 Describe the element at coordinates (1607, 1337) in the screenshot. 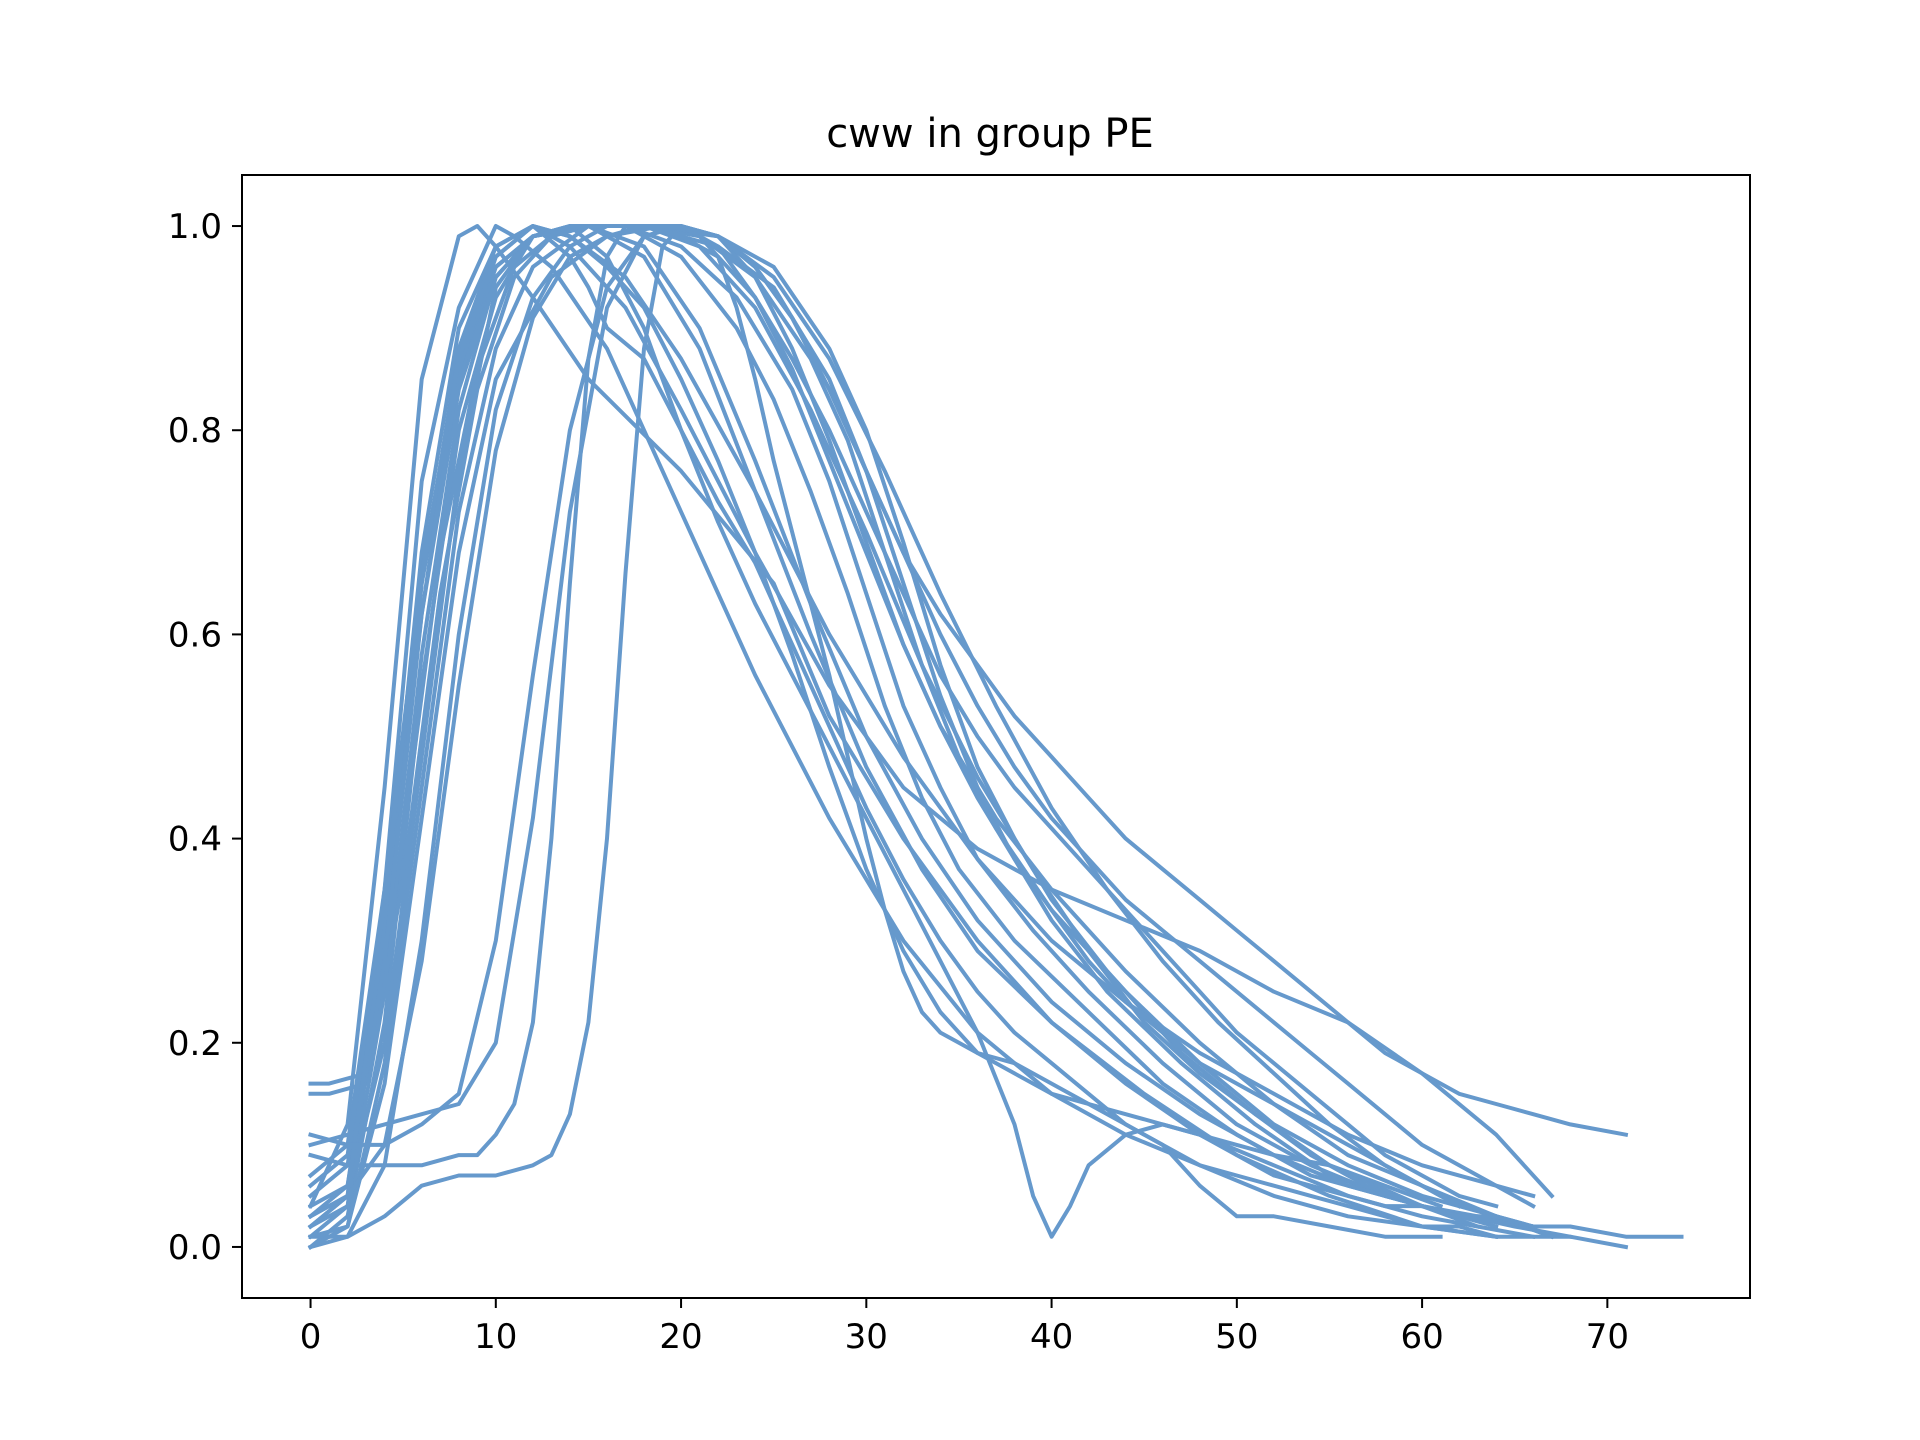

I see `x-tick-label: 70` at that location.